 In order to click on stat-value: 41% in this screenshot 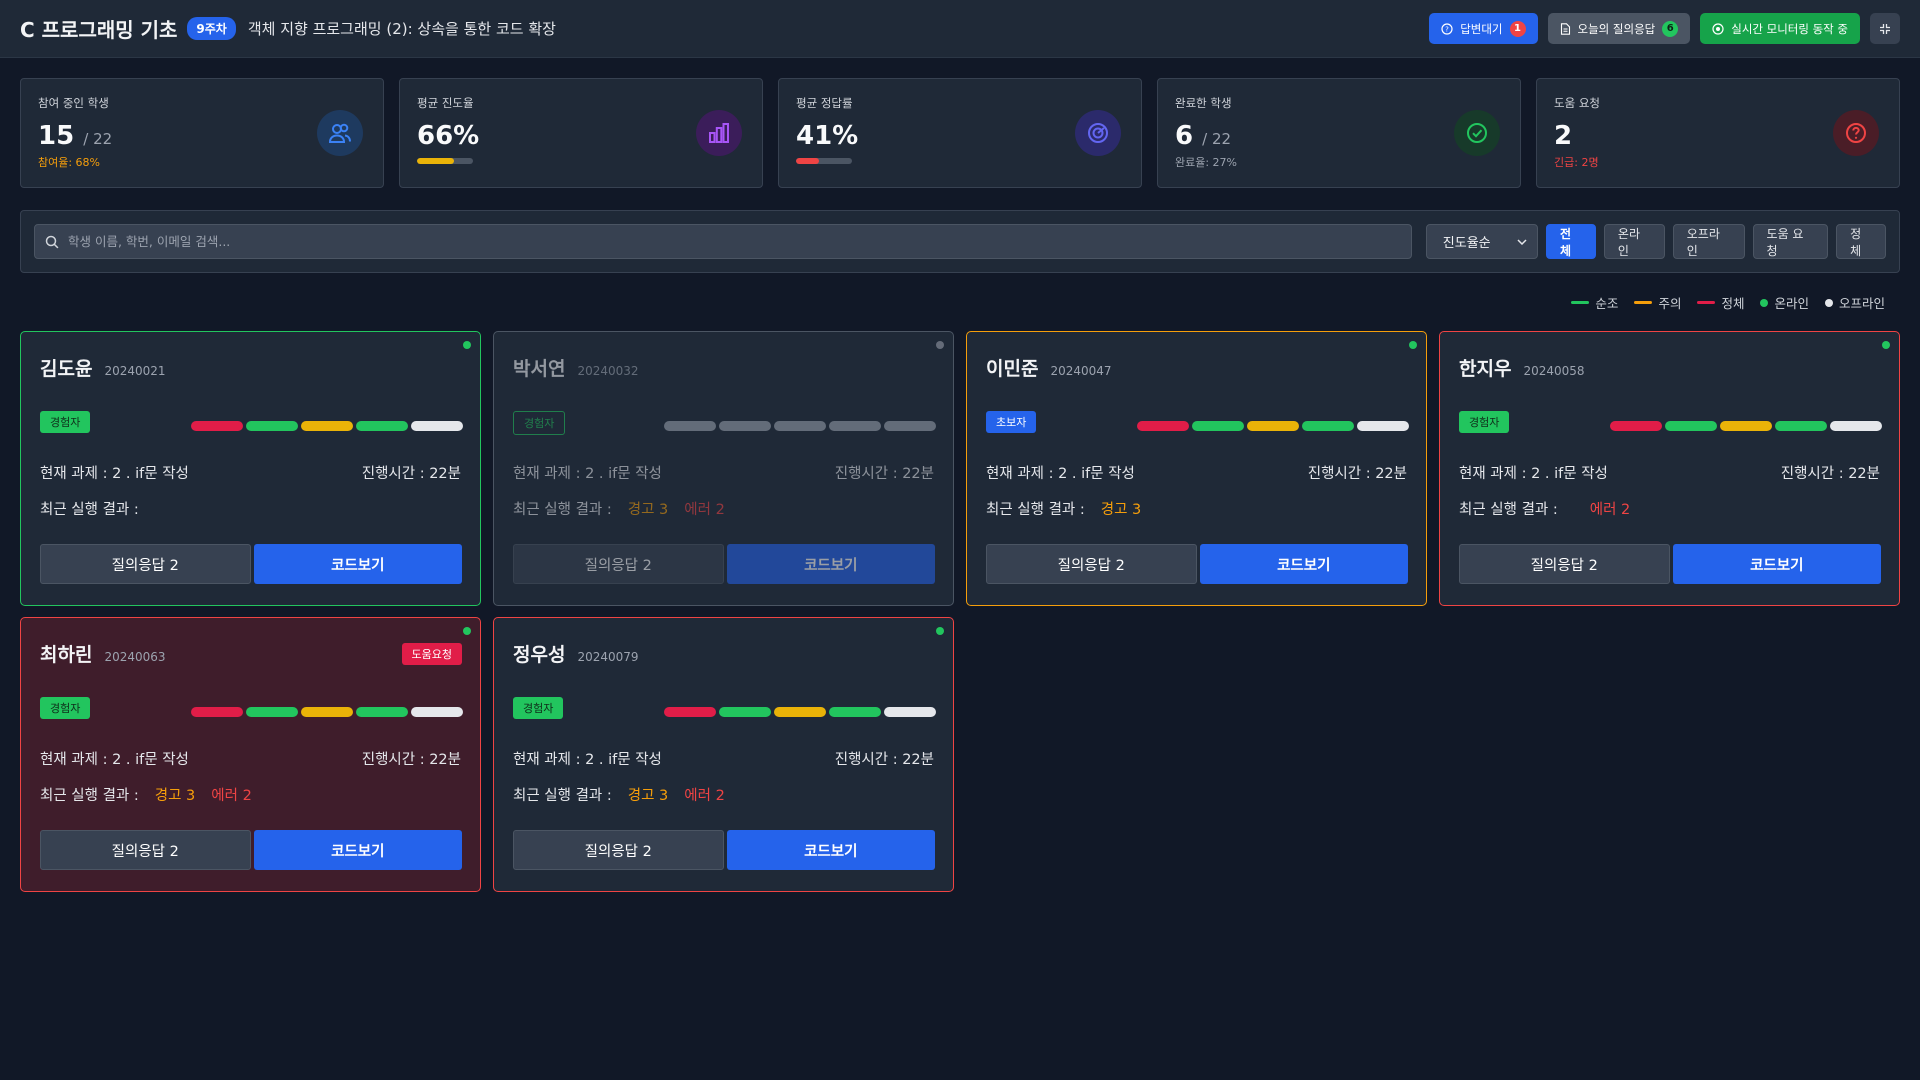, I will do `click(827, 136)`.